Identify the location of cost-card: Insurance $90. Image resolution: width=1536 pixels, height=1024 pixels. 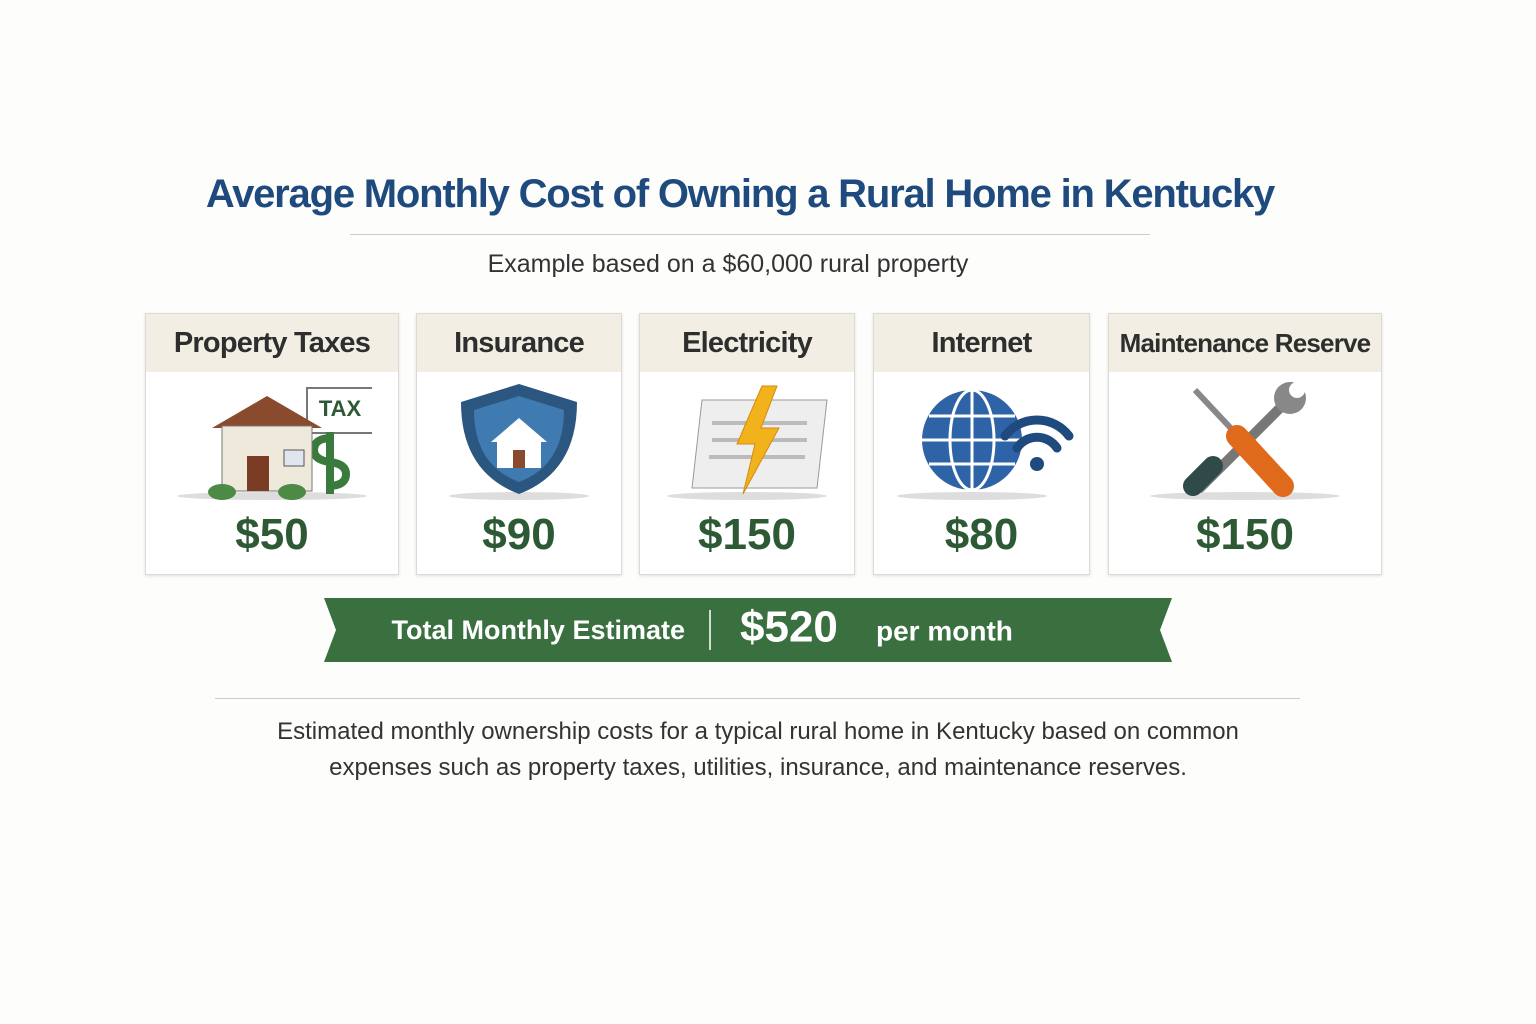
(519, 444).